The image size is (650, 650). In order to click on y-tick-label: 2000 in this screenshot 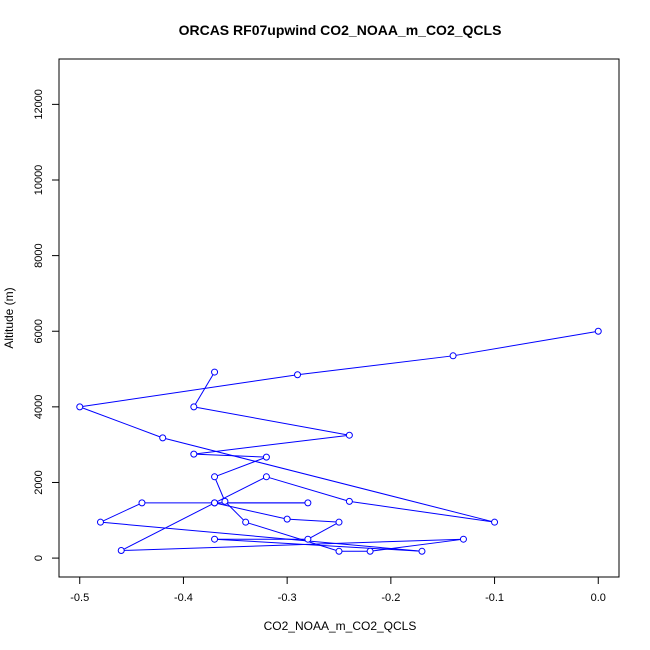, I will do `click(39, 482)`.